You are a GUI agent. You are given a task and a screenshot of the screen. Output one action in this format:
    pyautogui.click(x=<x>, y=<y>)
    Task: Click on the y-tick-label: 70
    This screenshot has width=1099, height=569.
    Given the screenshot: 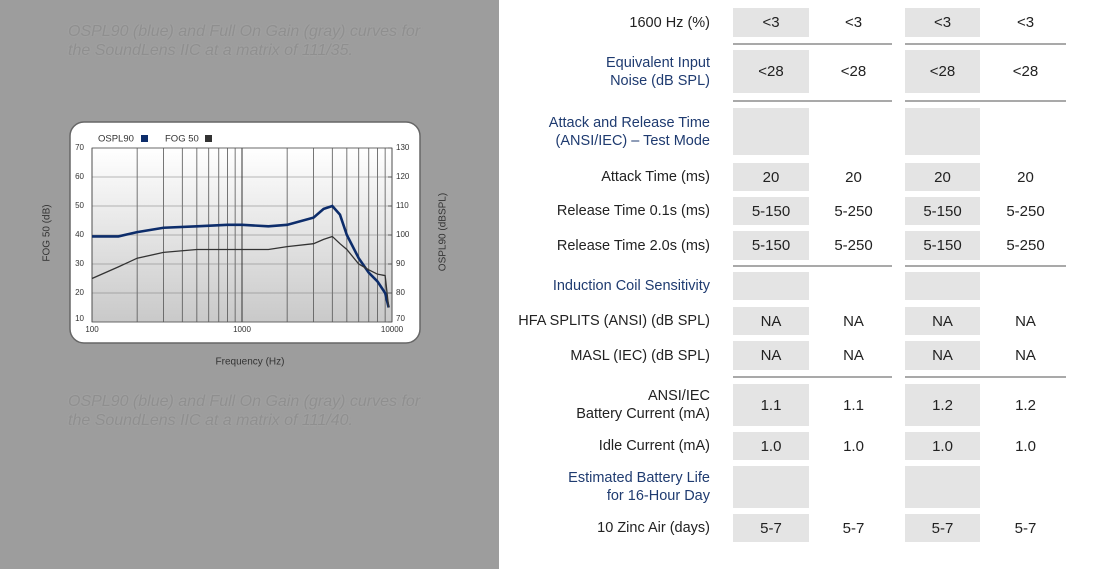 What is the action you would take?
    pyautogui.click(x=79, y=147)
    